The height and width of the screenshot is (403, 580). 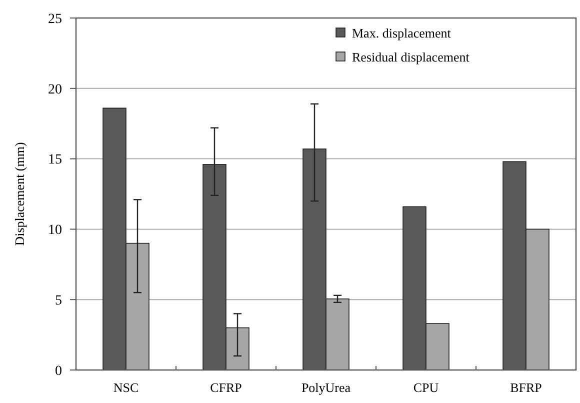 What do you see at coordinates (55, 19) in the screenshot?
I see `y-tick-label: 25` at bounding box center [55, 19].